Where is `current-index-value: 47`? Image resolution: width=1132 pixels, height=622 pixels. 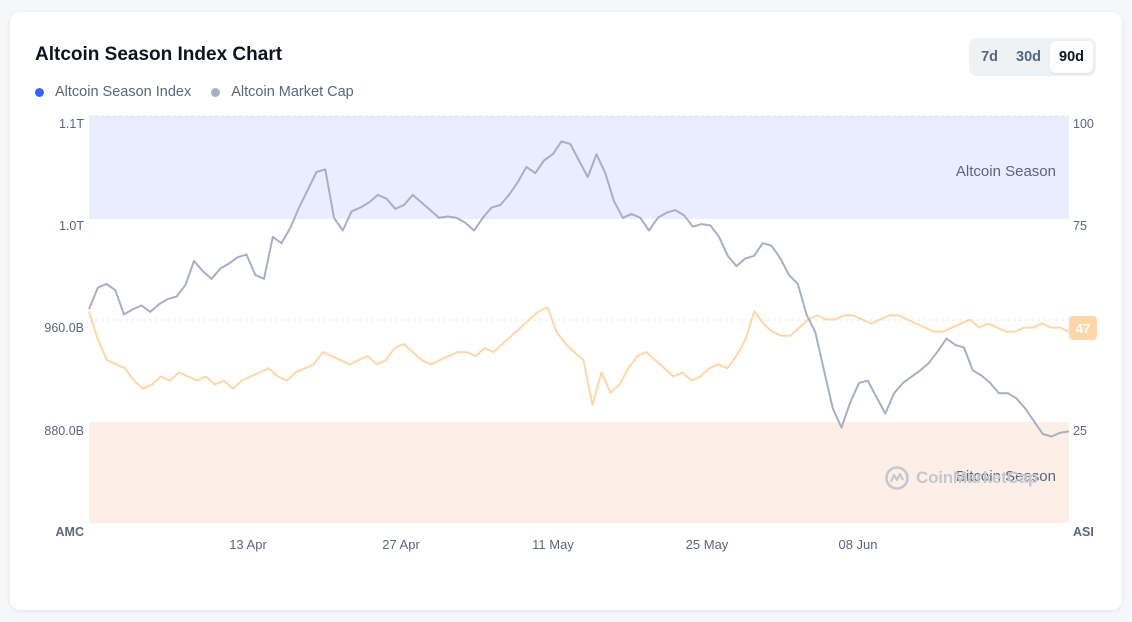
current-index-value: 47 is located at coordinates (1083, 328).